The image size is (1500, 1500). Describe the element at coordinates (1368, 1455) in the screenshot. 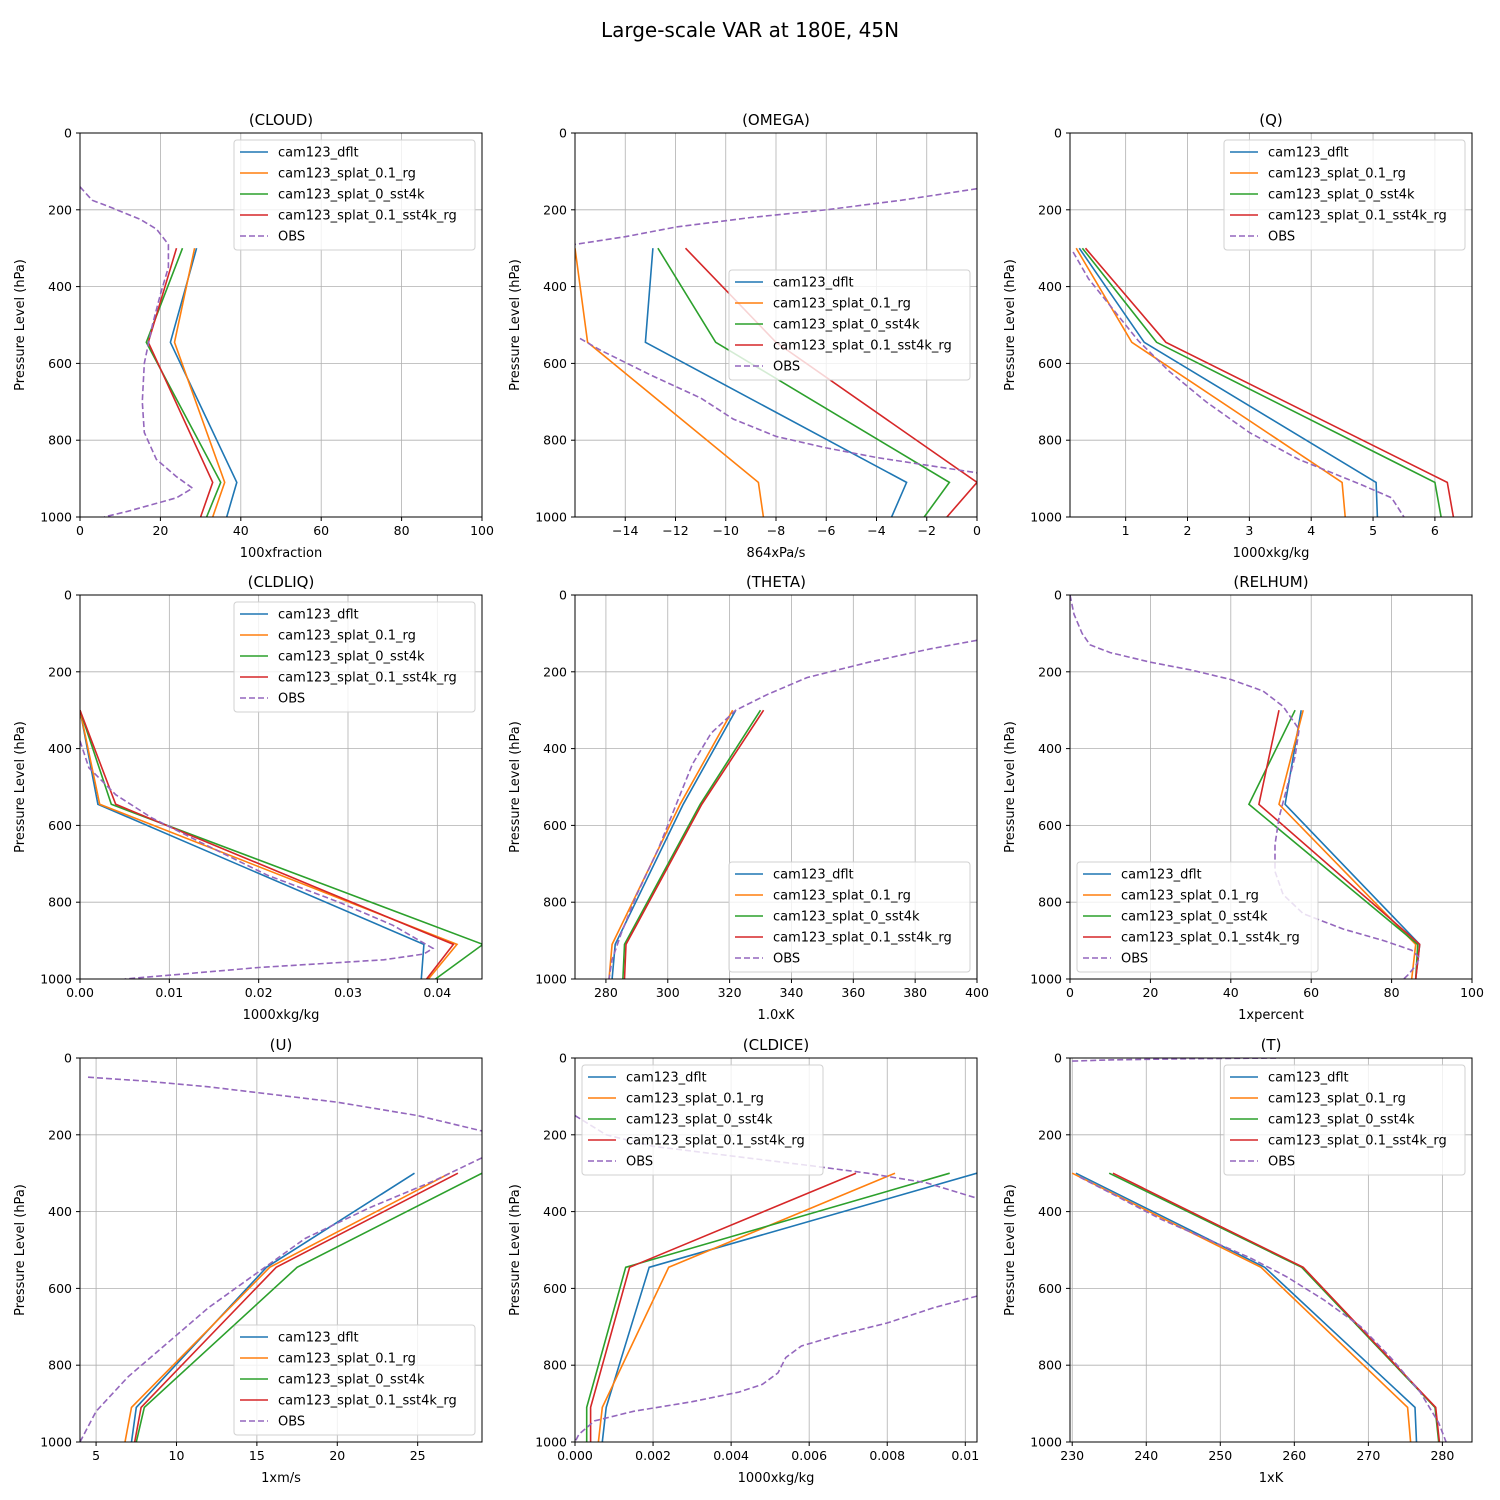

I see `x-tick-label: 270` at that location.